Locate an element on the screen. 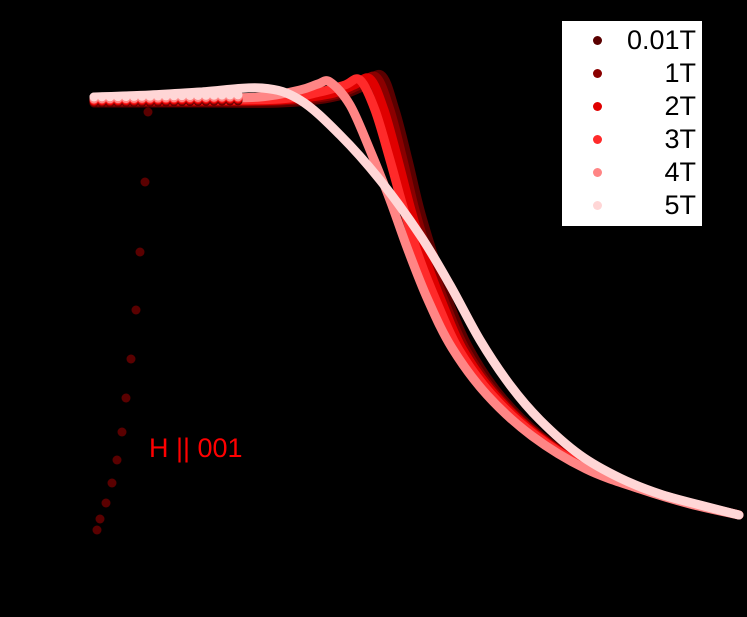 The image size is (747, 617). legend: 0.01T 1T 2T 3T 4T 5T is located at coordinates (632, 123).